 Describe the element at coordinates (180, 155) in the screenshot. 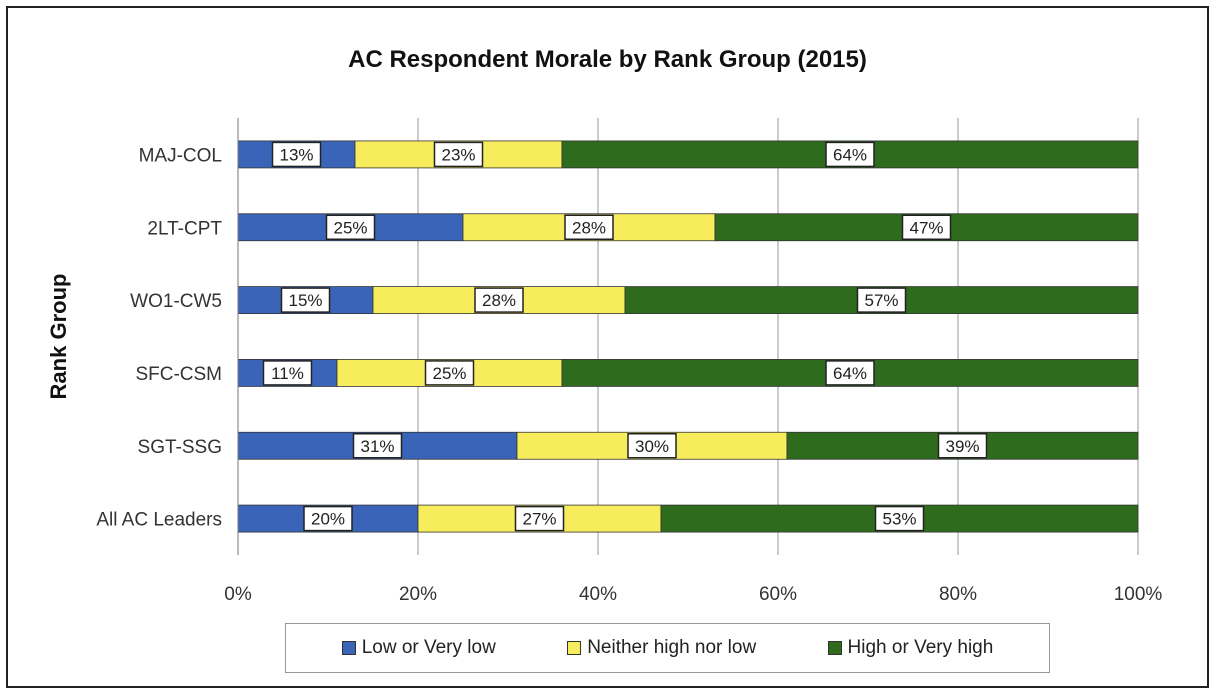

I see `category-label: MAJ-COL` at that location.